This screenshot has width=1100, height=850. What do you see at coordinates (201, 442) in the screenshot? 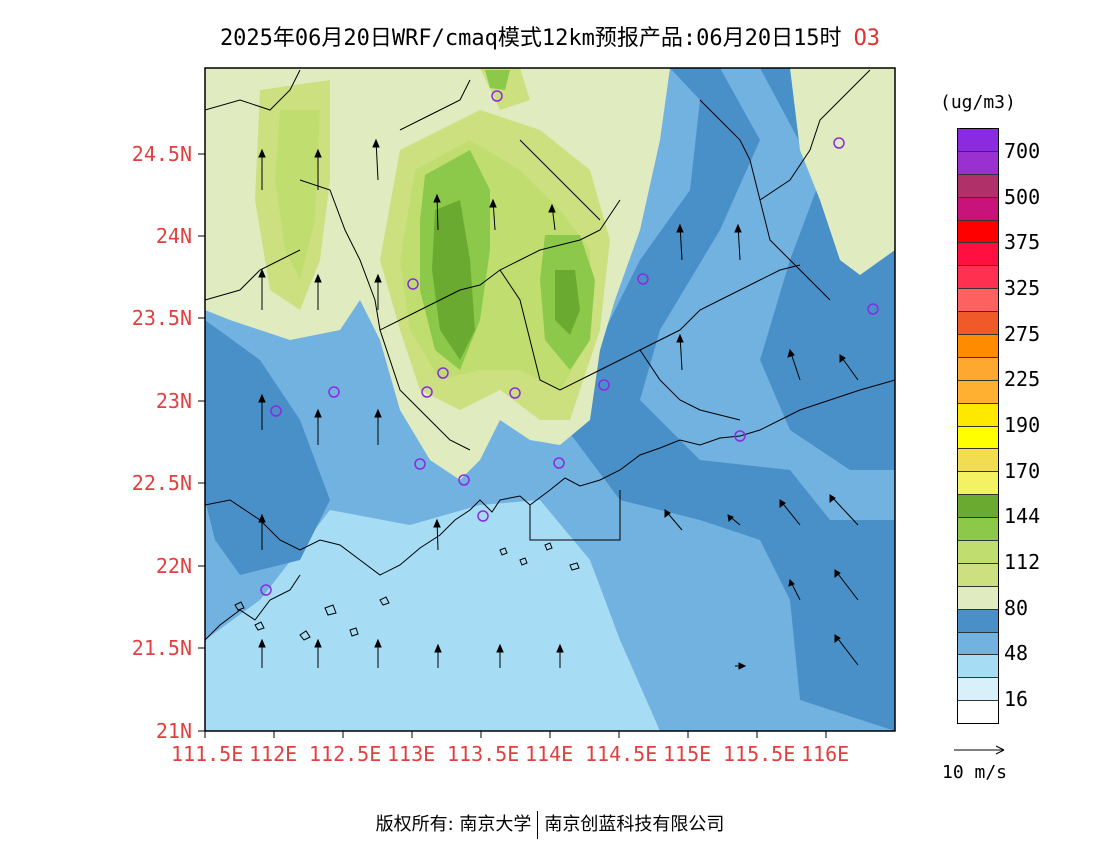
I see `lat-ticks` at bounding box center [201, 442].